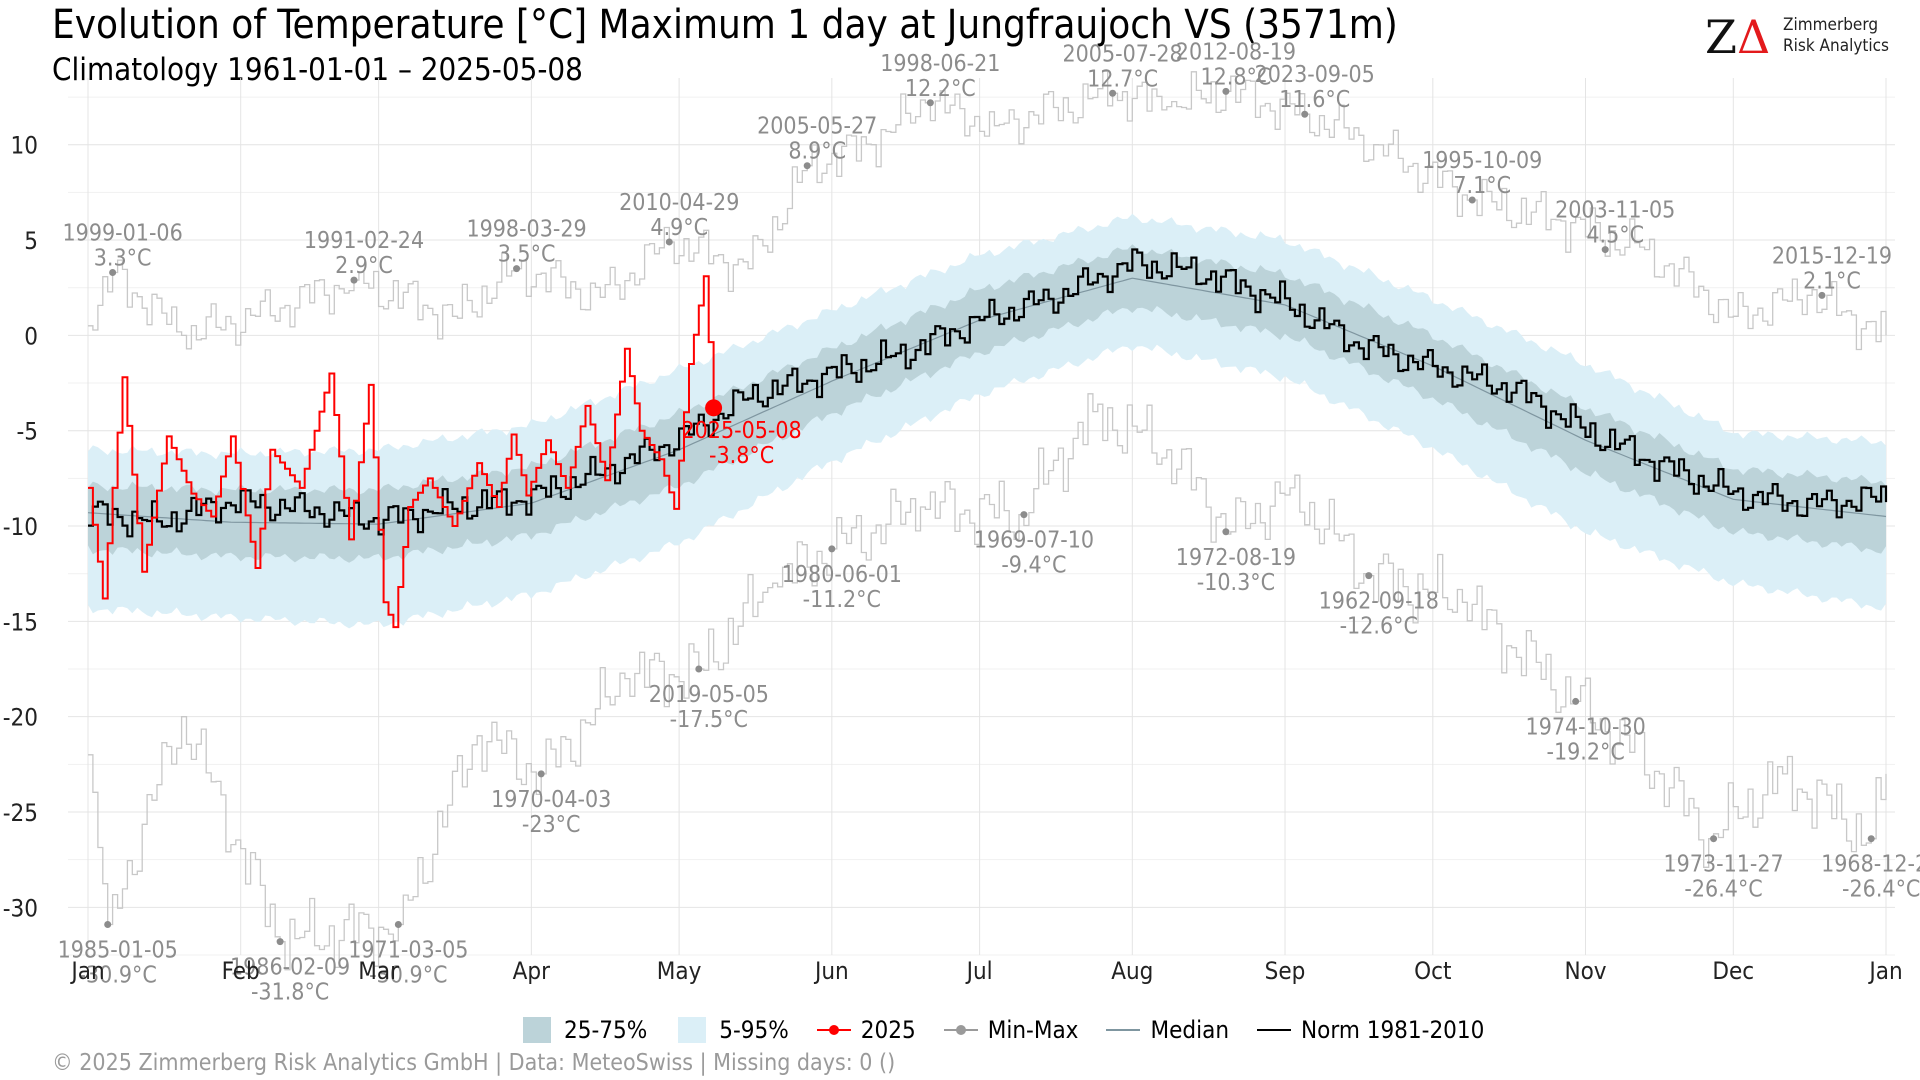 This screenshot has height=1080, width=1920. Describe the element at coordinates (1236, 558) in the screenshot. I see `record-date-label: 1972-08-19` at that location.